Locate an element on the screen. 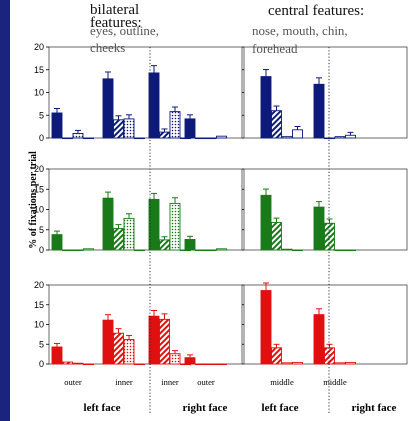 The height and width of the screenshot is (421, 409). central-subtitle: nose, mouth, chin, forehead is located at coordinates (300, 39).